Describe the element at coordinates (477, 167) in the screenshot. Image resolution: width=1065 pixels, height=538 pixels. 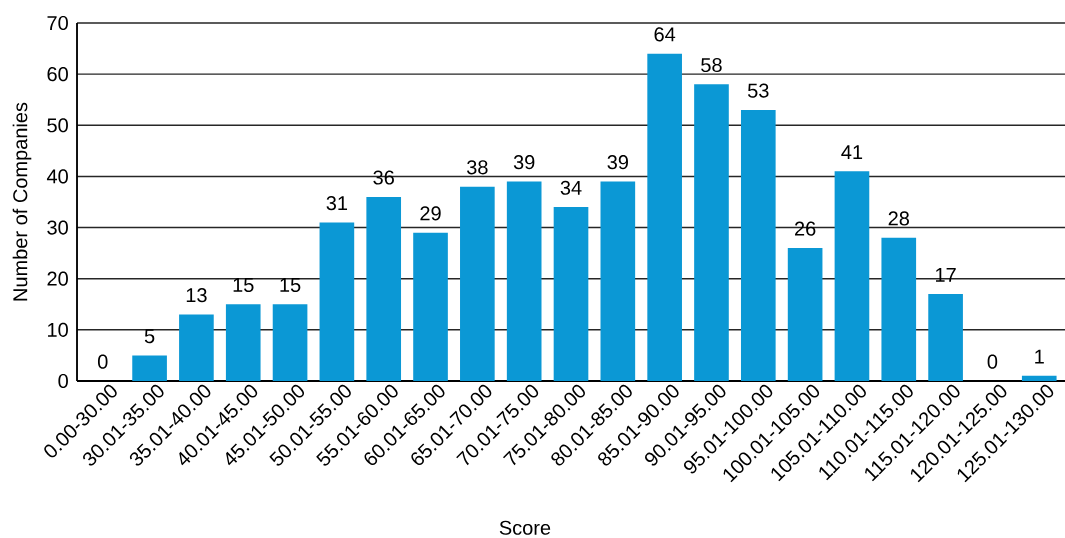
I see `data-label: 38` at that location.